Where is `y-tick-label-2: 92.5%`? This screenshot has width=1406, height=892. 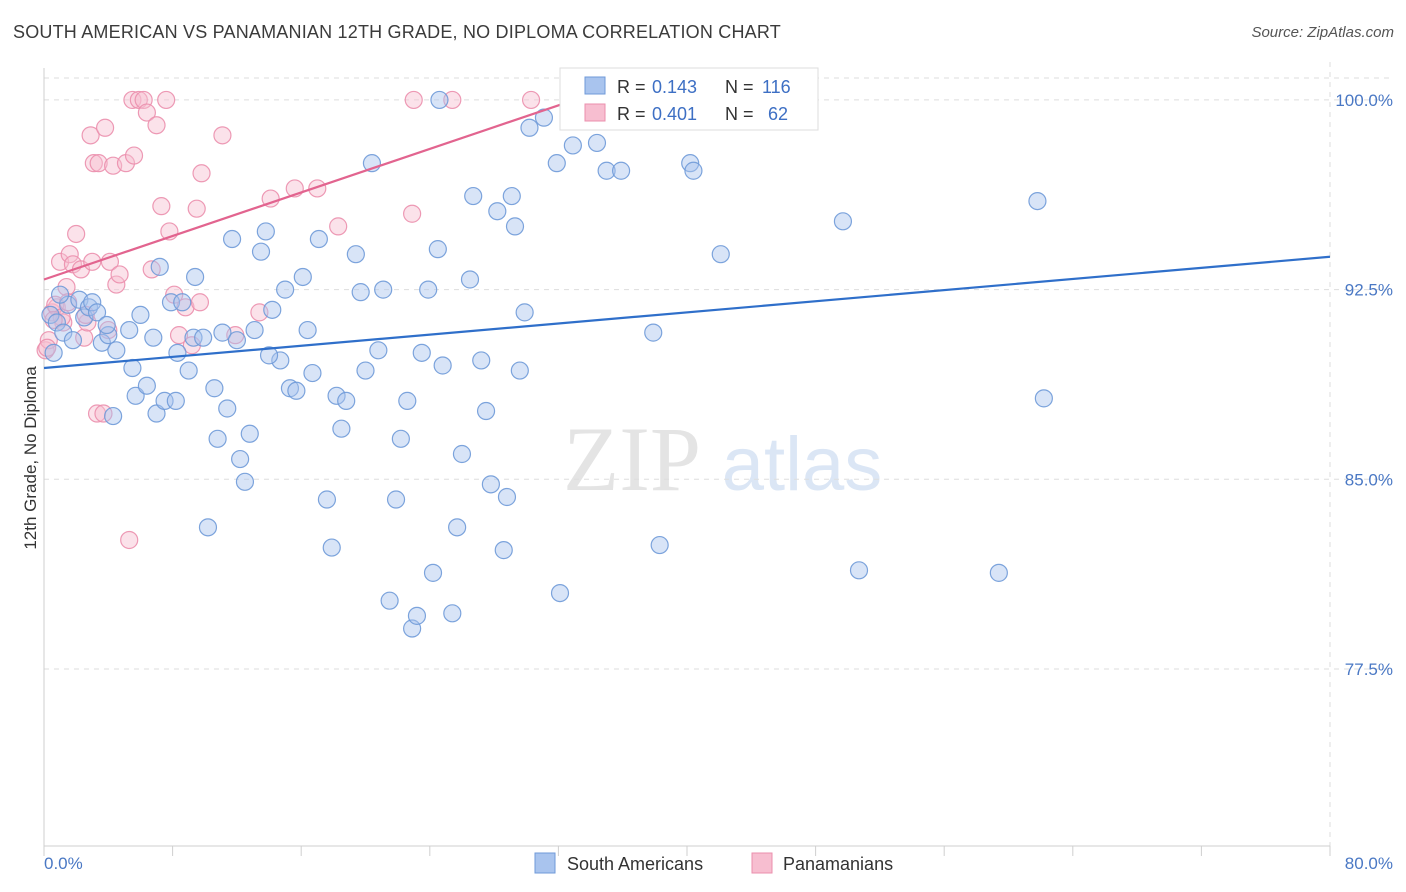
y-tick-label-2: 92.5% is located at coordinates (1369, 290).